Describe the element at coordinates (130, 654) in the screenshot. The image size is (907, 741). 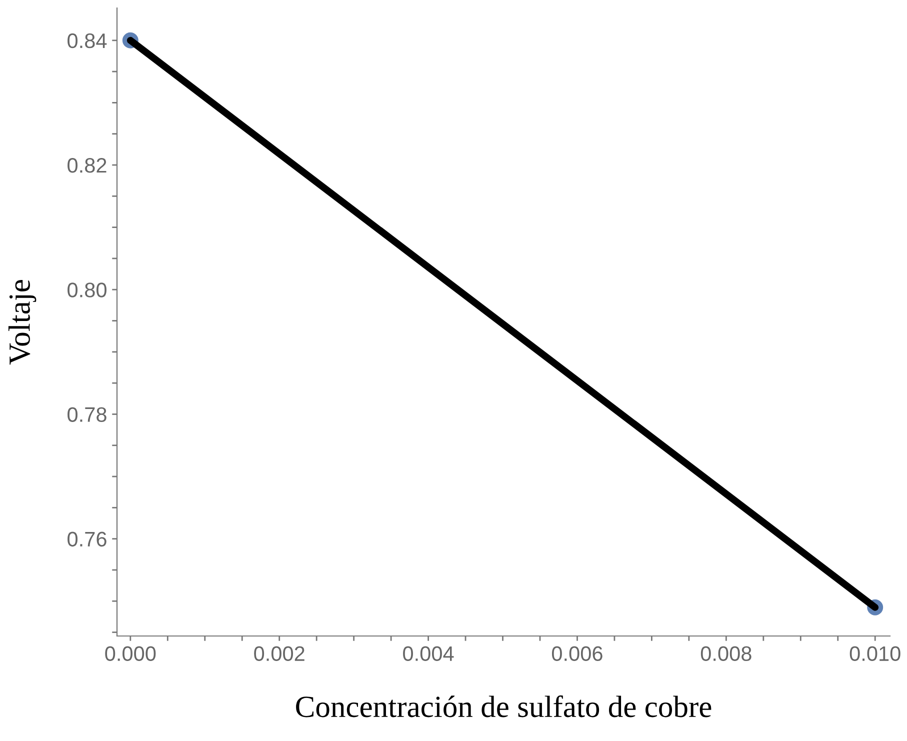
I see `x-tick-label: 0.000` at that location.